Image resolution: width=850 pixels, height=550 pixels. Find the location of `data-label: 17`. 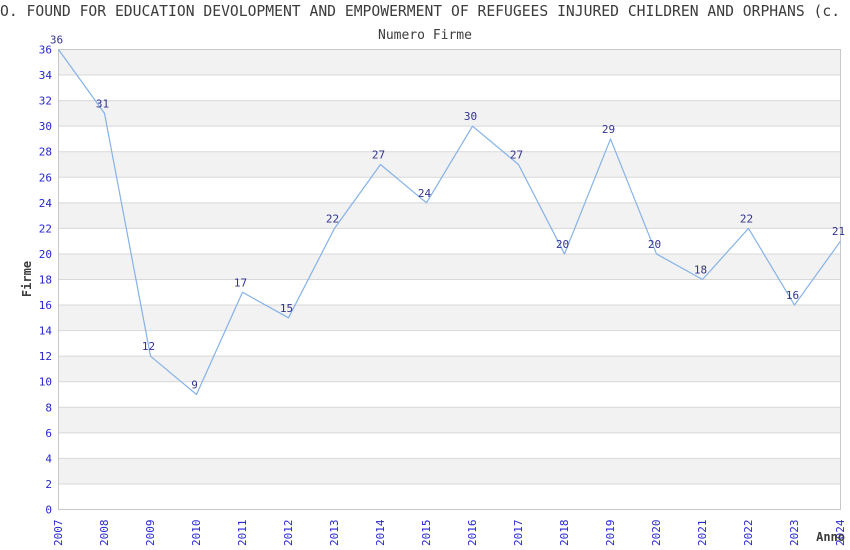

data-label: 17 is located at coordinates (240, 282).